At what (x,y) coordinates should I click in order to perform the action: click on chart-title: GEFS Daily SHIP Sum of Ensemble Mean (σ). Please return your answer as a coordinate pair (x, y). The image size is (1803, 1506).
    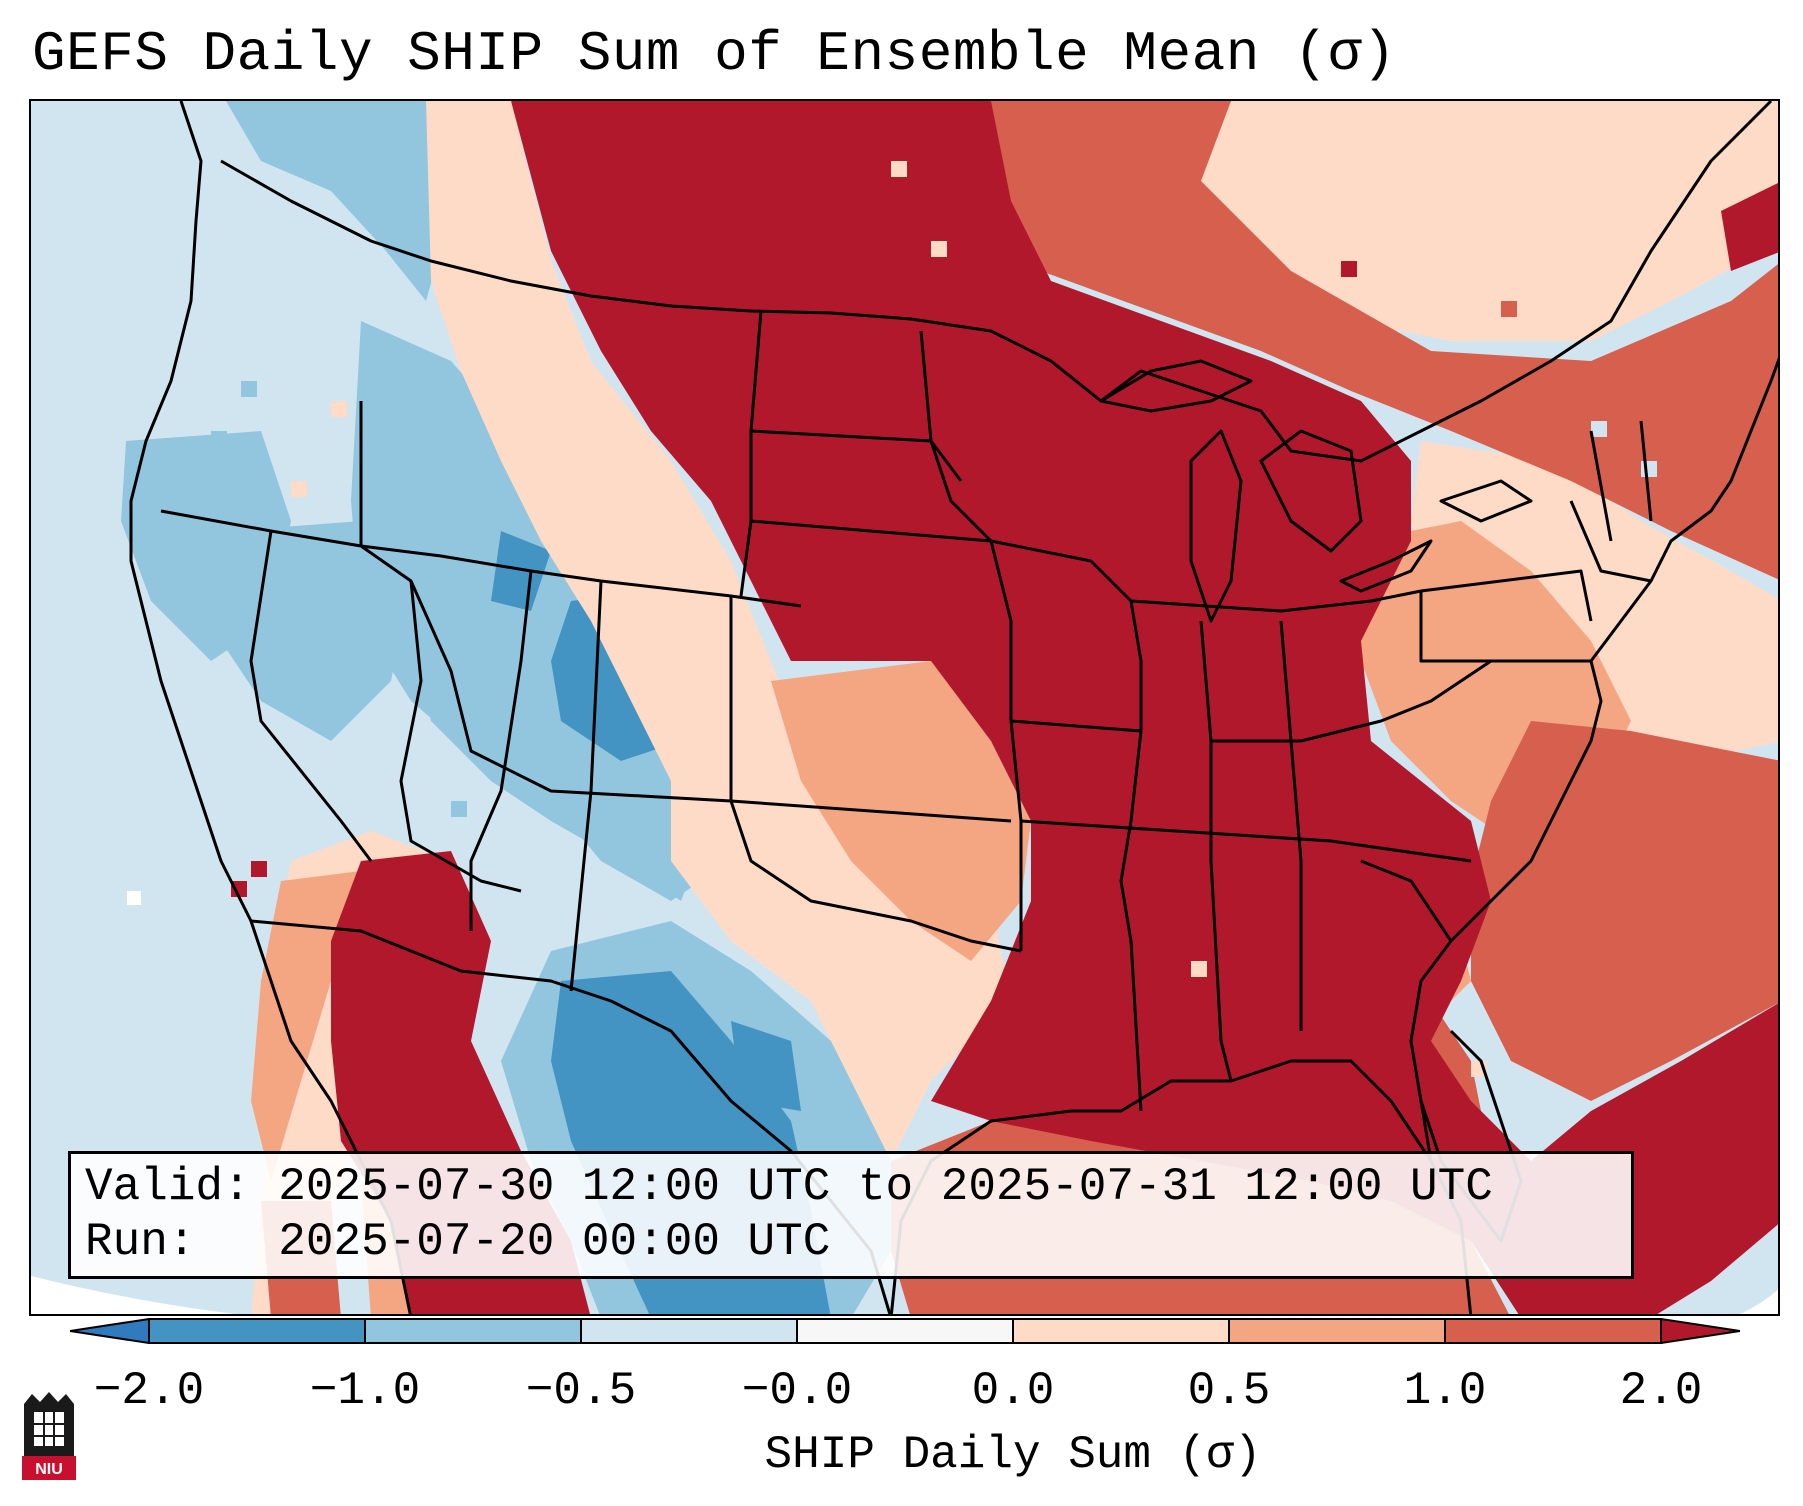
    Looking at the image, I should click on (714, 54).